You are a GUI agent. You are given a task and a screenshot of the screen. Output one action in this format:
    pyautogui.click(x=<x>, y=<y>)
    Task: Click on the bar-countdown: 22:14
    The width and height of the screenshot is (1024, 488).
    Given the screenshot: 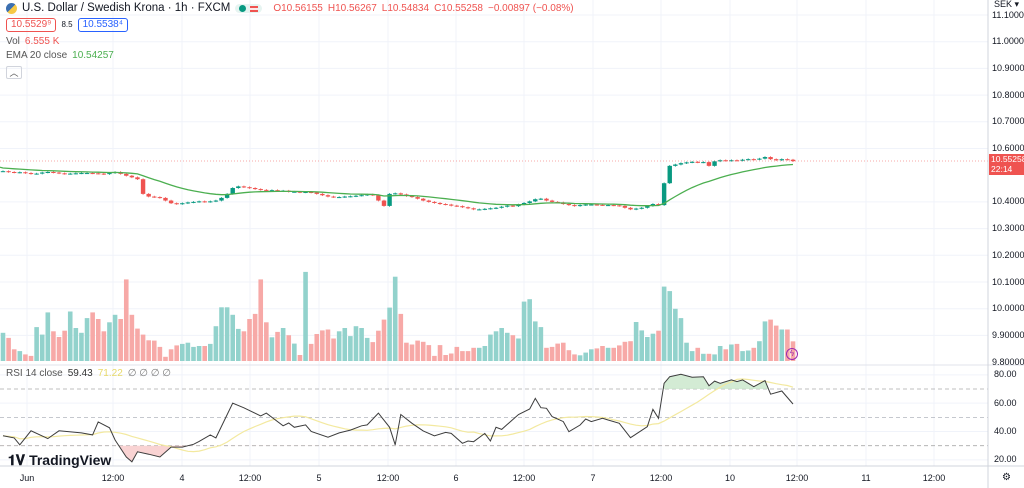 What is the action you would take?
    pyautogui.click(x=1002, y=168)
    